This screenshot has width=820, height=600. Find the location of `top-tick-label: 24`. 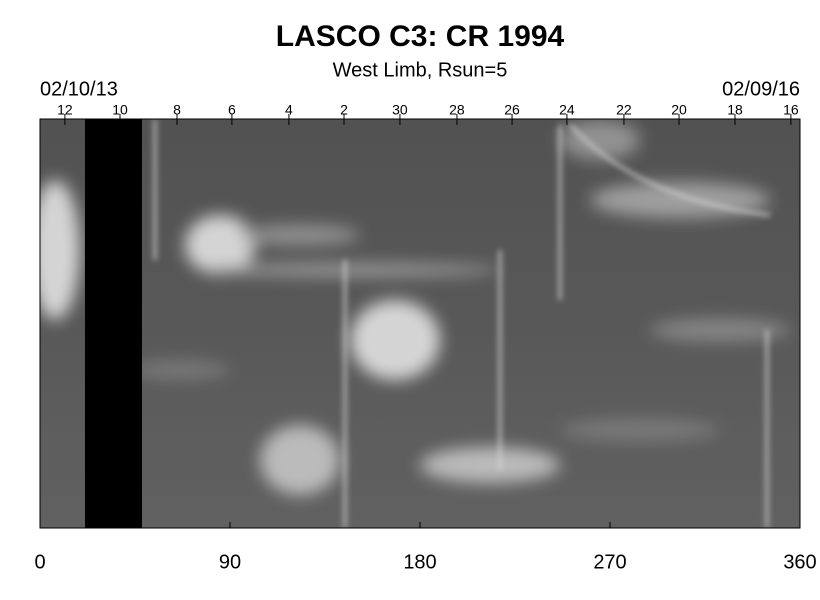

top-tick-label: 24 is located at coordinates (567, 110).